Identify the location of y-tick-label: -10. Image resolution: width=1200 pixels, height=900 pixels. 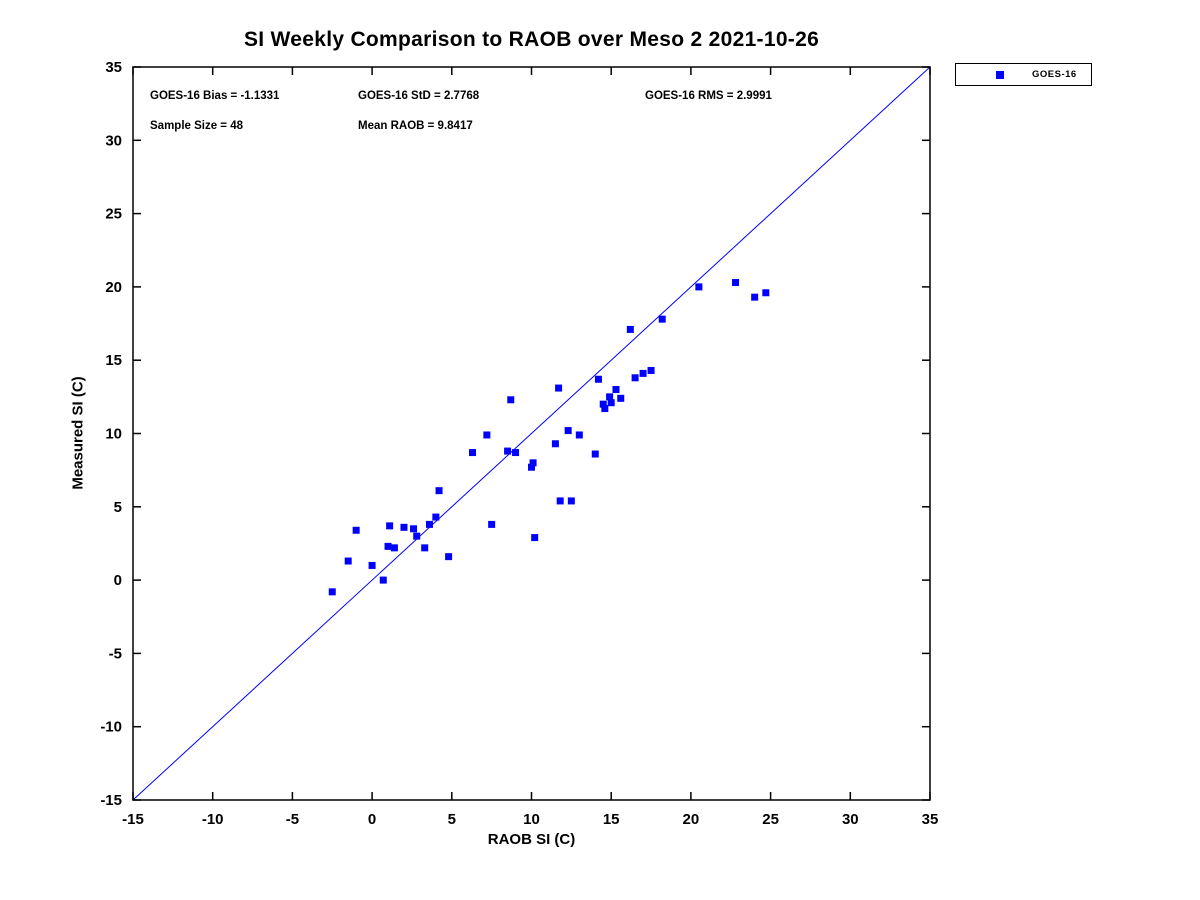
(111, 727).